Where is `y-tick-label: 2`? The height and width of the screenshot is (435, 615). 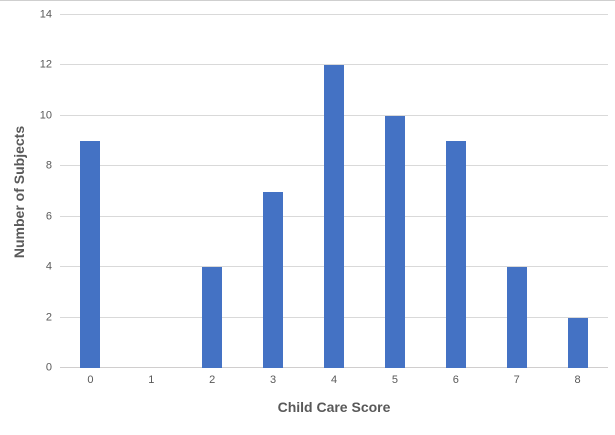 y-tick-label: 2 is located at coordinates (48, 317).